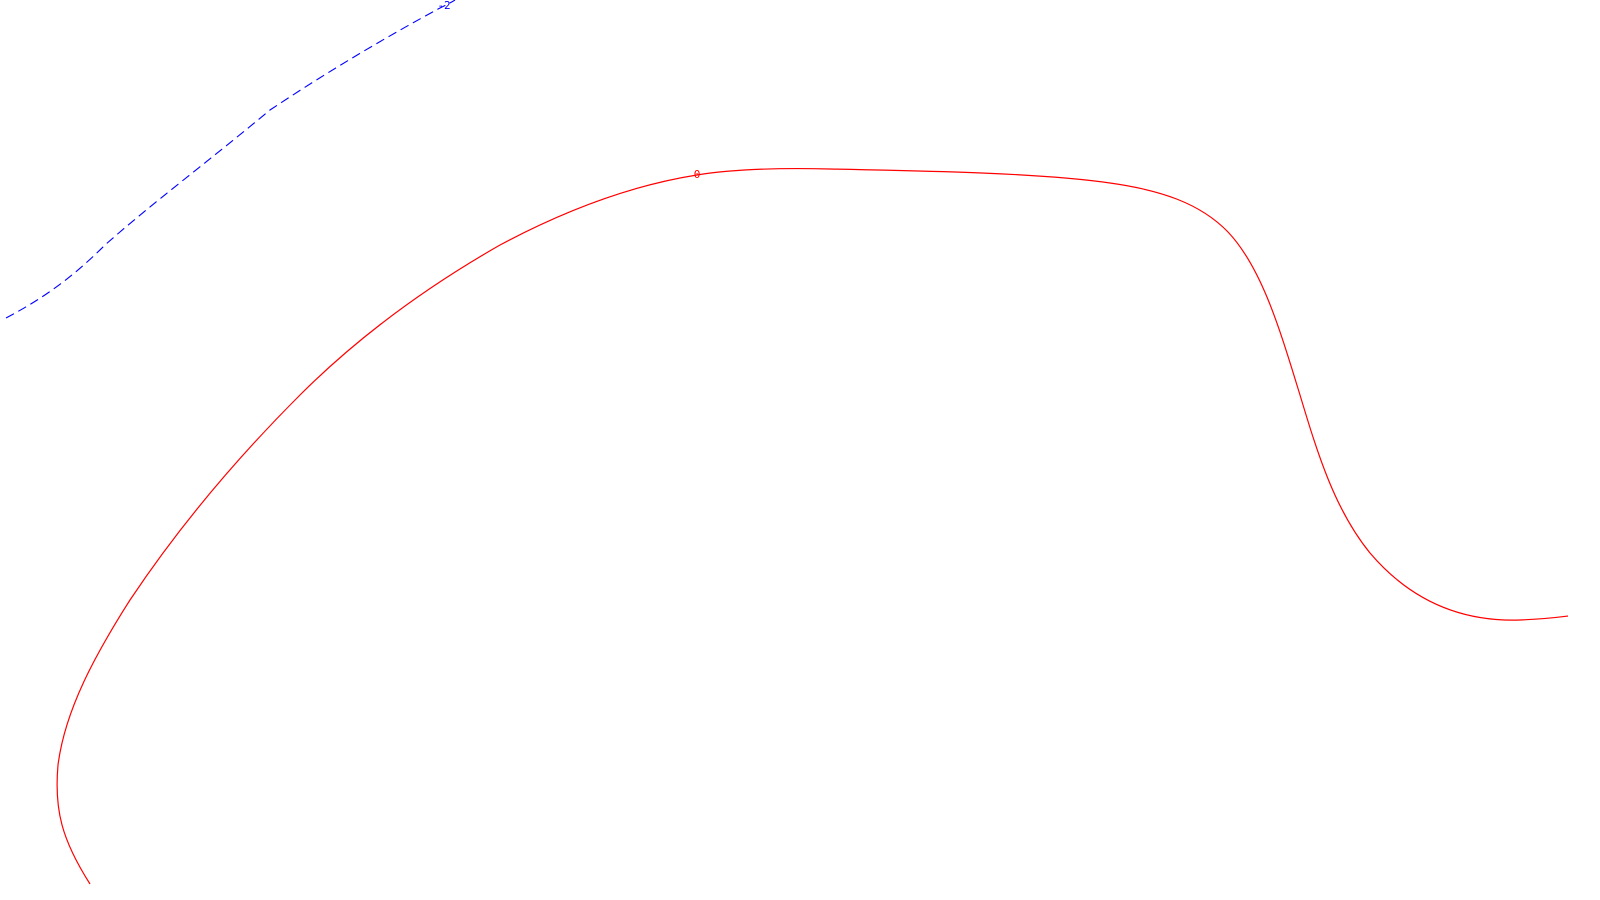 This screenshot has width=1600, height=900. I want to click on contour-level-neg2: -2, so click(230, 159).